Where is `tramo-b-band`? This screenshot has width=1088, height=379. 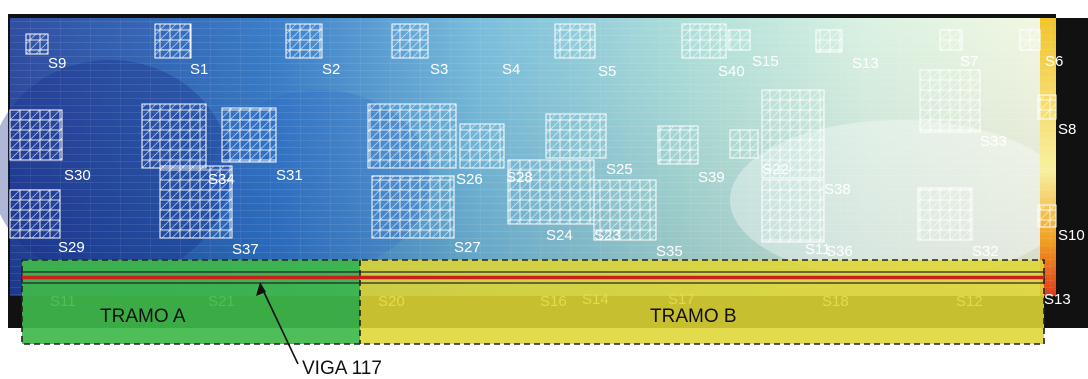
tramo-b-band is located at coordinates (702, 302).